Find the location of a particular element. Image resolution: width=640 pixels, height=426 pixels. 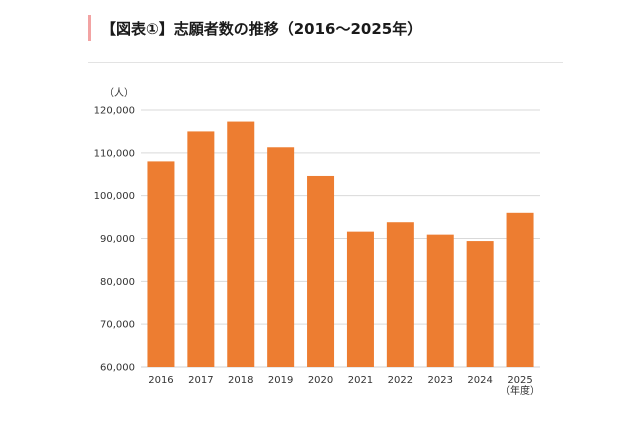

x-tick-label: 2017 is located at coordinates (200, 380).